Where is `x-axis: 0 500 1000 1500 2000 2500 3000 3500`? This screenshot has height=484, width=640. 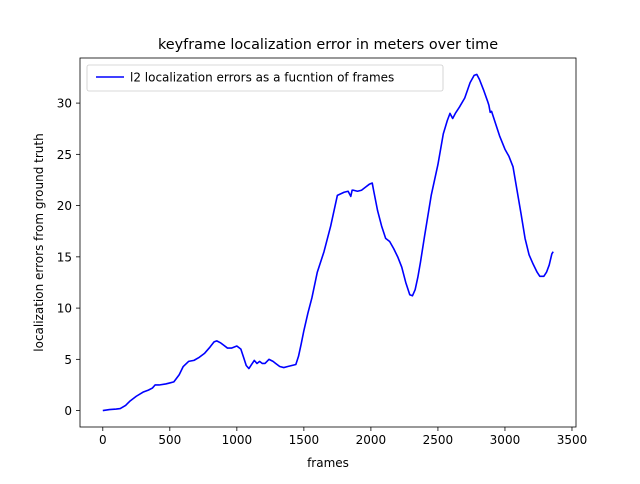
x-axis: 0 500 1000 1500 2000 2500 3000 3500 is located at coordinates (343, 437).